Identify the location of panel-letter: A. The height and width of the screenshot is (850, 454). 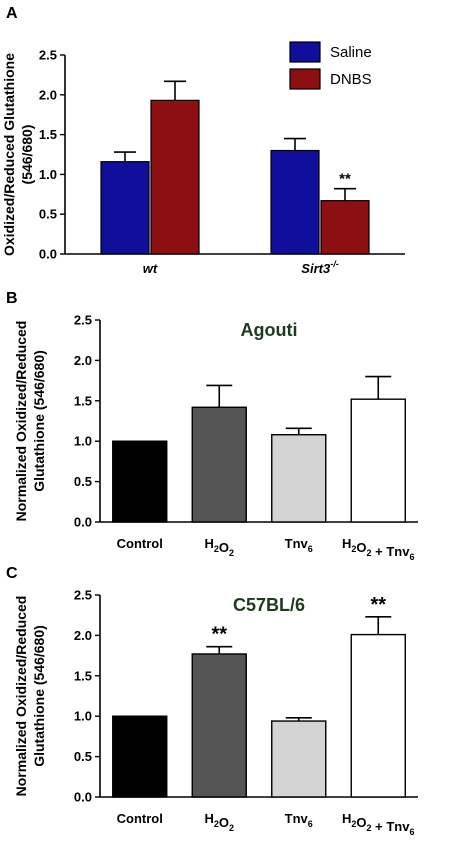
(12, 13).